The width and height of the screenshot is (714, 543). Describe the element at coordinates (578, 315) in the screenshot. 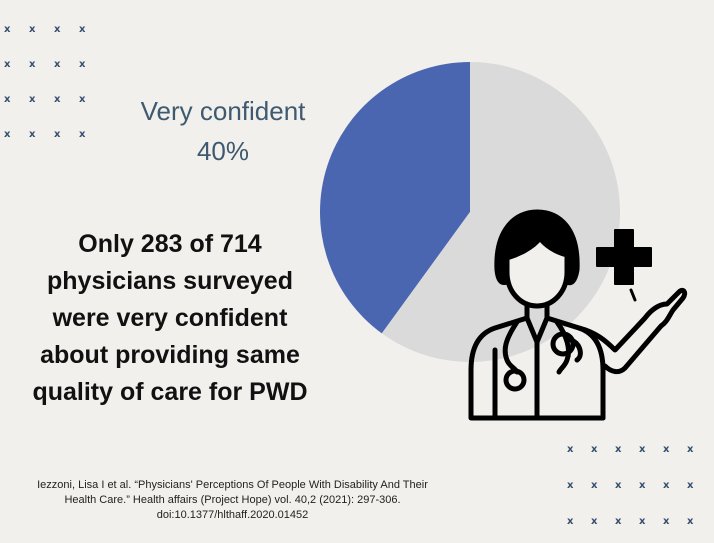

I see `doctor-icon` at that location.